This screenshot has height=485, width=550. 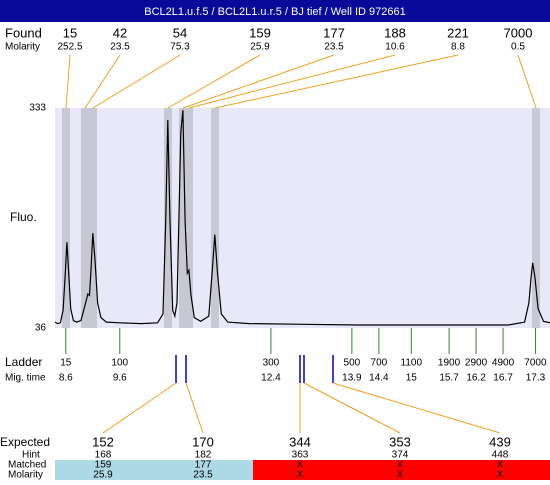 What do you see at coordinates (154, 470) in the screenshot?
I see `matched-ok-bg` at bounding box center [154, 470].